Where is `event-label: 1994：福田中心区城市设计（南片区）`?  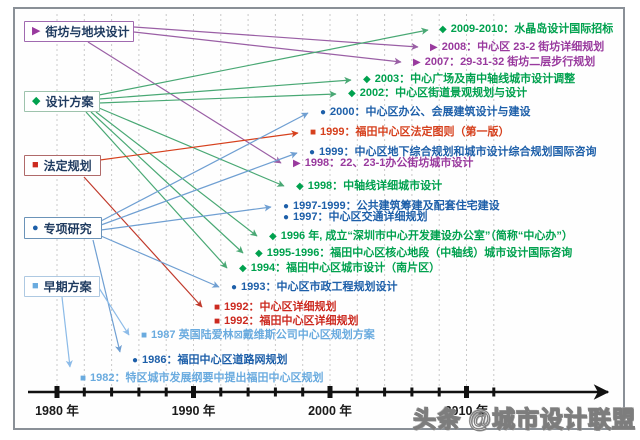 event-label: 1994：福田中心区城市设计（南片区） is located at coordinates (345, 268).